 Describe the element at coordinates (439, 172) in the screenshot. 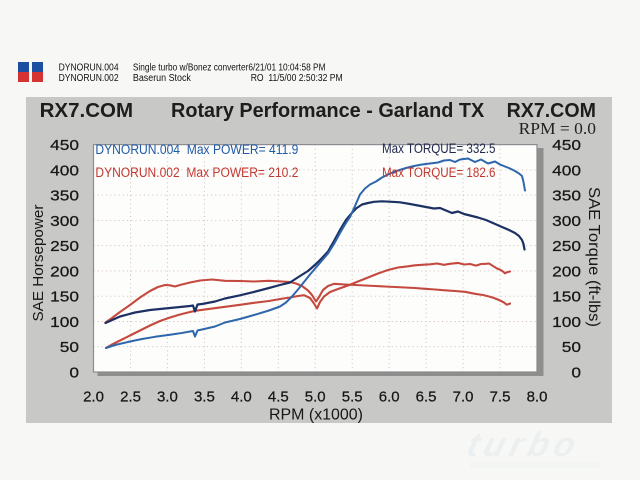

I see `svg-text: Max TORQUE= 182.6` at that location.